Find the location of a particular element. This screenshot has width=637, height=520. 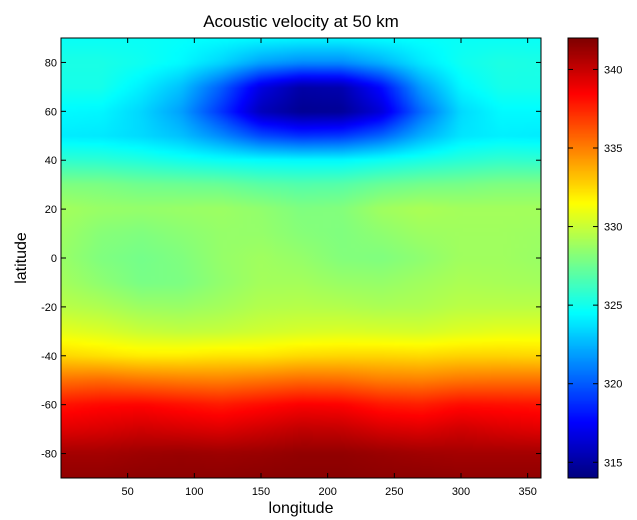

colorbar-frame is located at coordinates (583, 258).